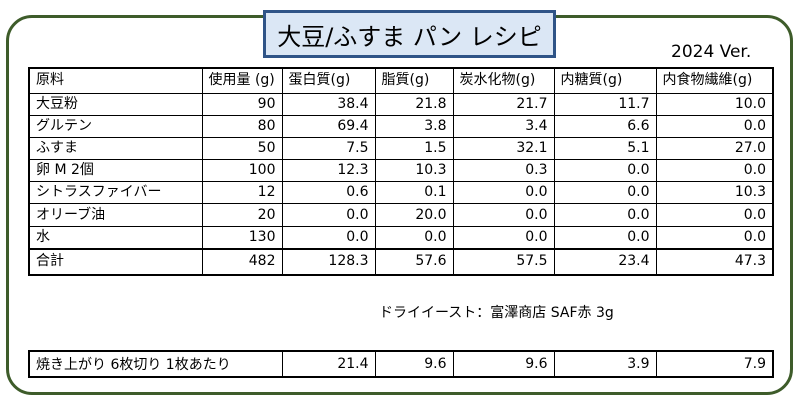 Image resolution: width=805 pixels, height=406 pixels. Describe the element at coordinates (242, 171) in the screenshot. I see `table-cell: 100` at that location.